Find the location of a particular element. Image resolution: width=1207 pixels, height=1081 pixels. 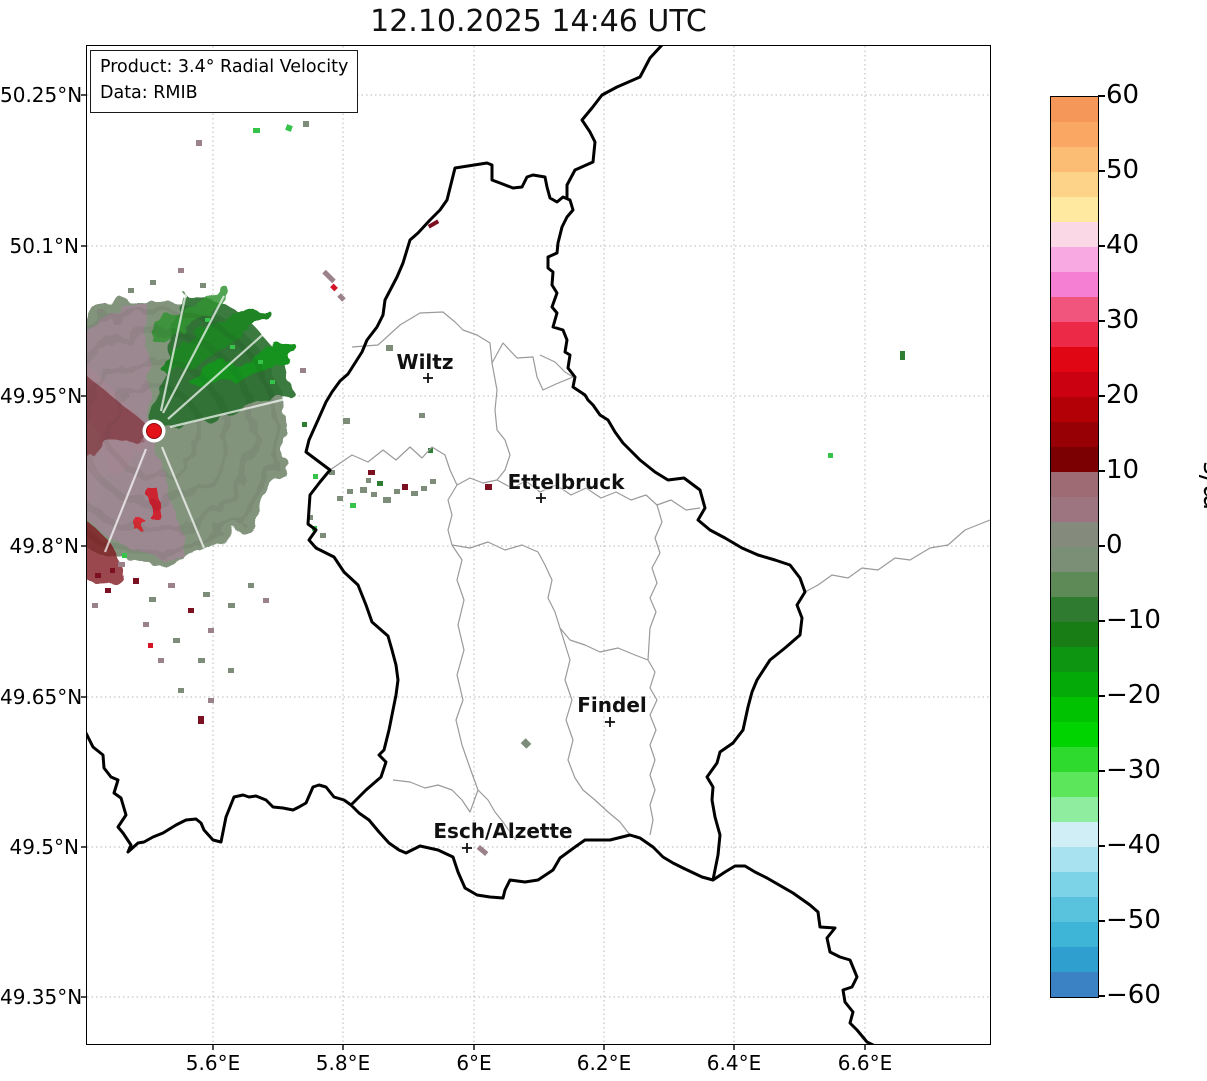

x-tick-label: 6°E is located at coordinates (474, 1063).